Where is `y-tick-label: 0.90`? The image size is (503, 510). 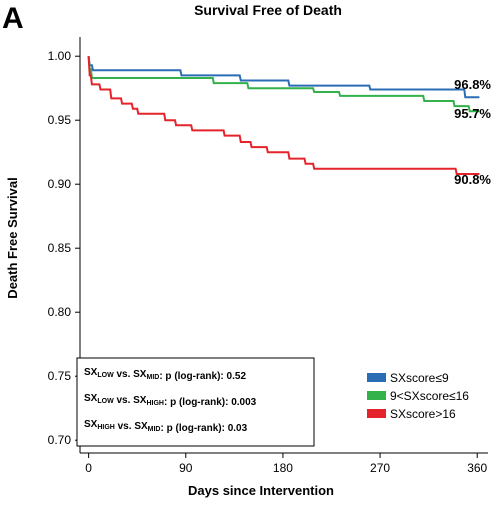
y-tick-label: 0.90 is located at coordinates (60, 184).